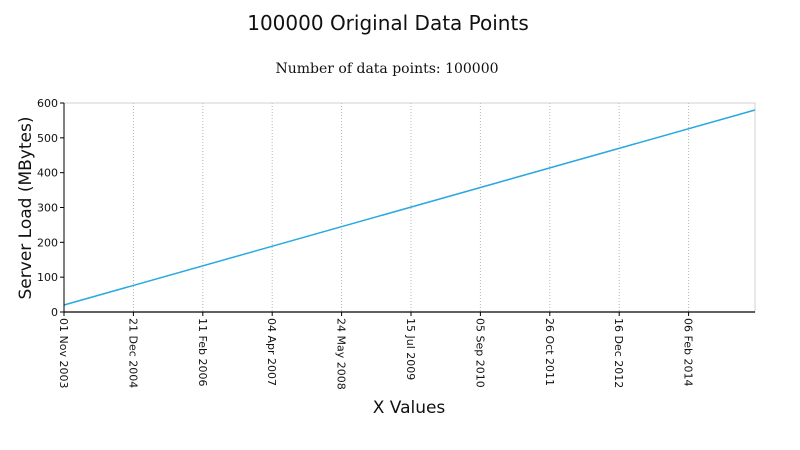  What do you see at coordinates (409, 408) in the screenshot?
I see `x-axis-title: X Values` at bounding box center [409, 408].